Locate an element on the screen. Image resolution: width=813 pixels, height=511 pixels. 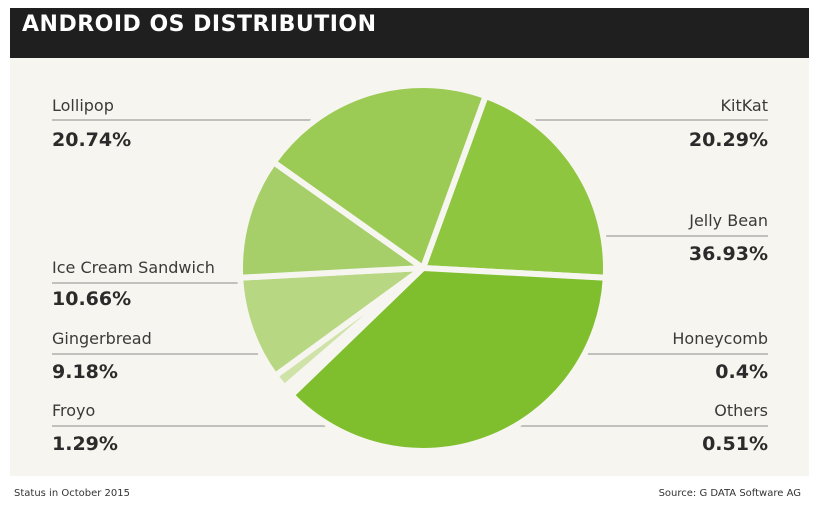
label-honeycomb: Honeycomb is located at coordinates (720, 338).